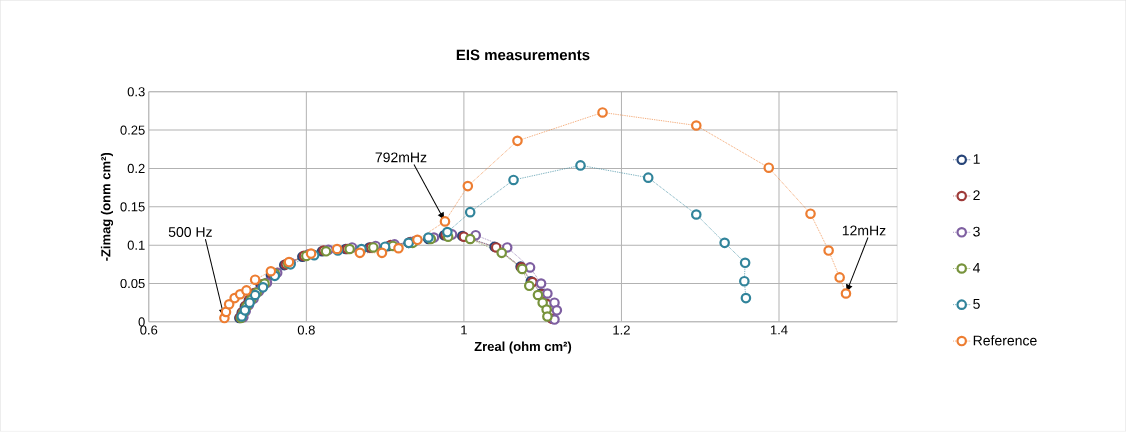 The image size is (1126, 432). What do you see at coordinates (621, 330) in the screenshot?
I see `x-tick-label: 1.2` at bounding box center [621, 330].